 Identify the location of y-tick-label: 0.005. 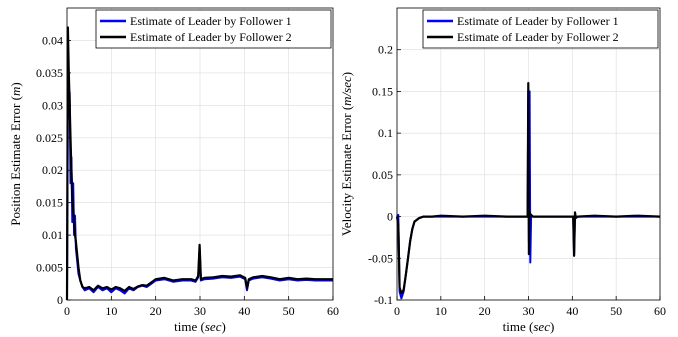
(49, 268).